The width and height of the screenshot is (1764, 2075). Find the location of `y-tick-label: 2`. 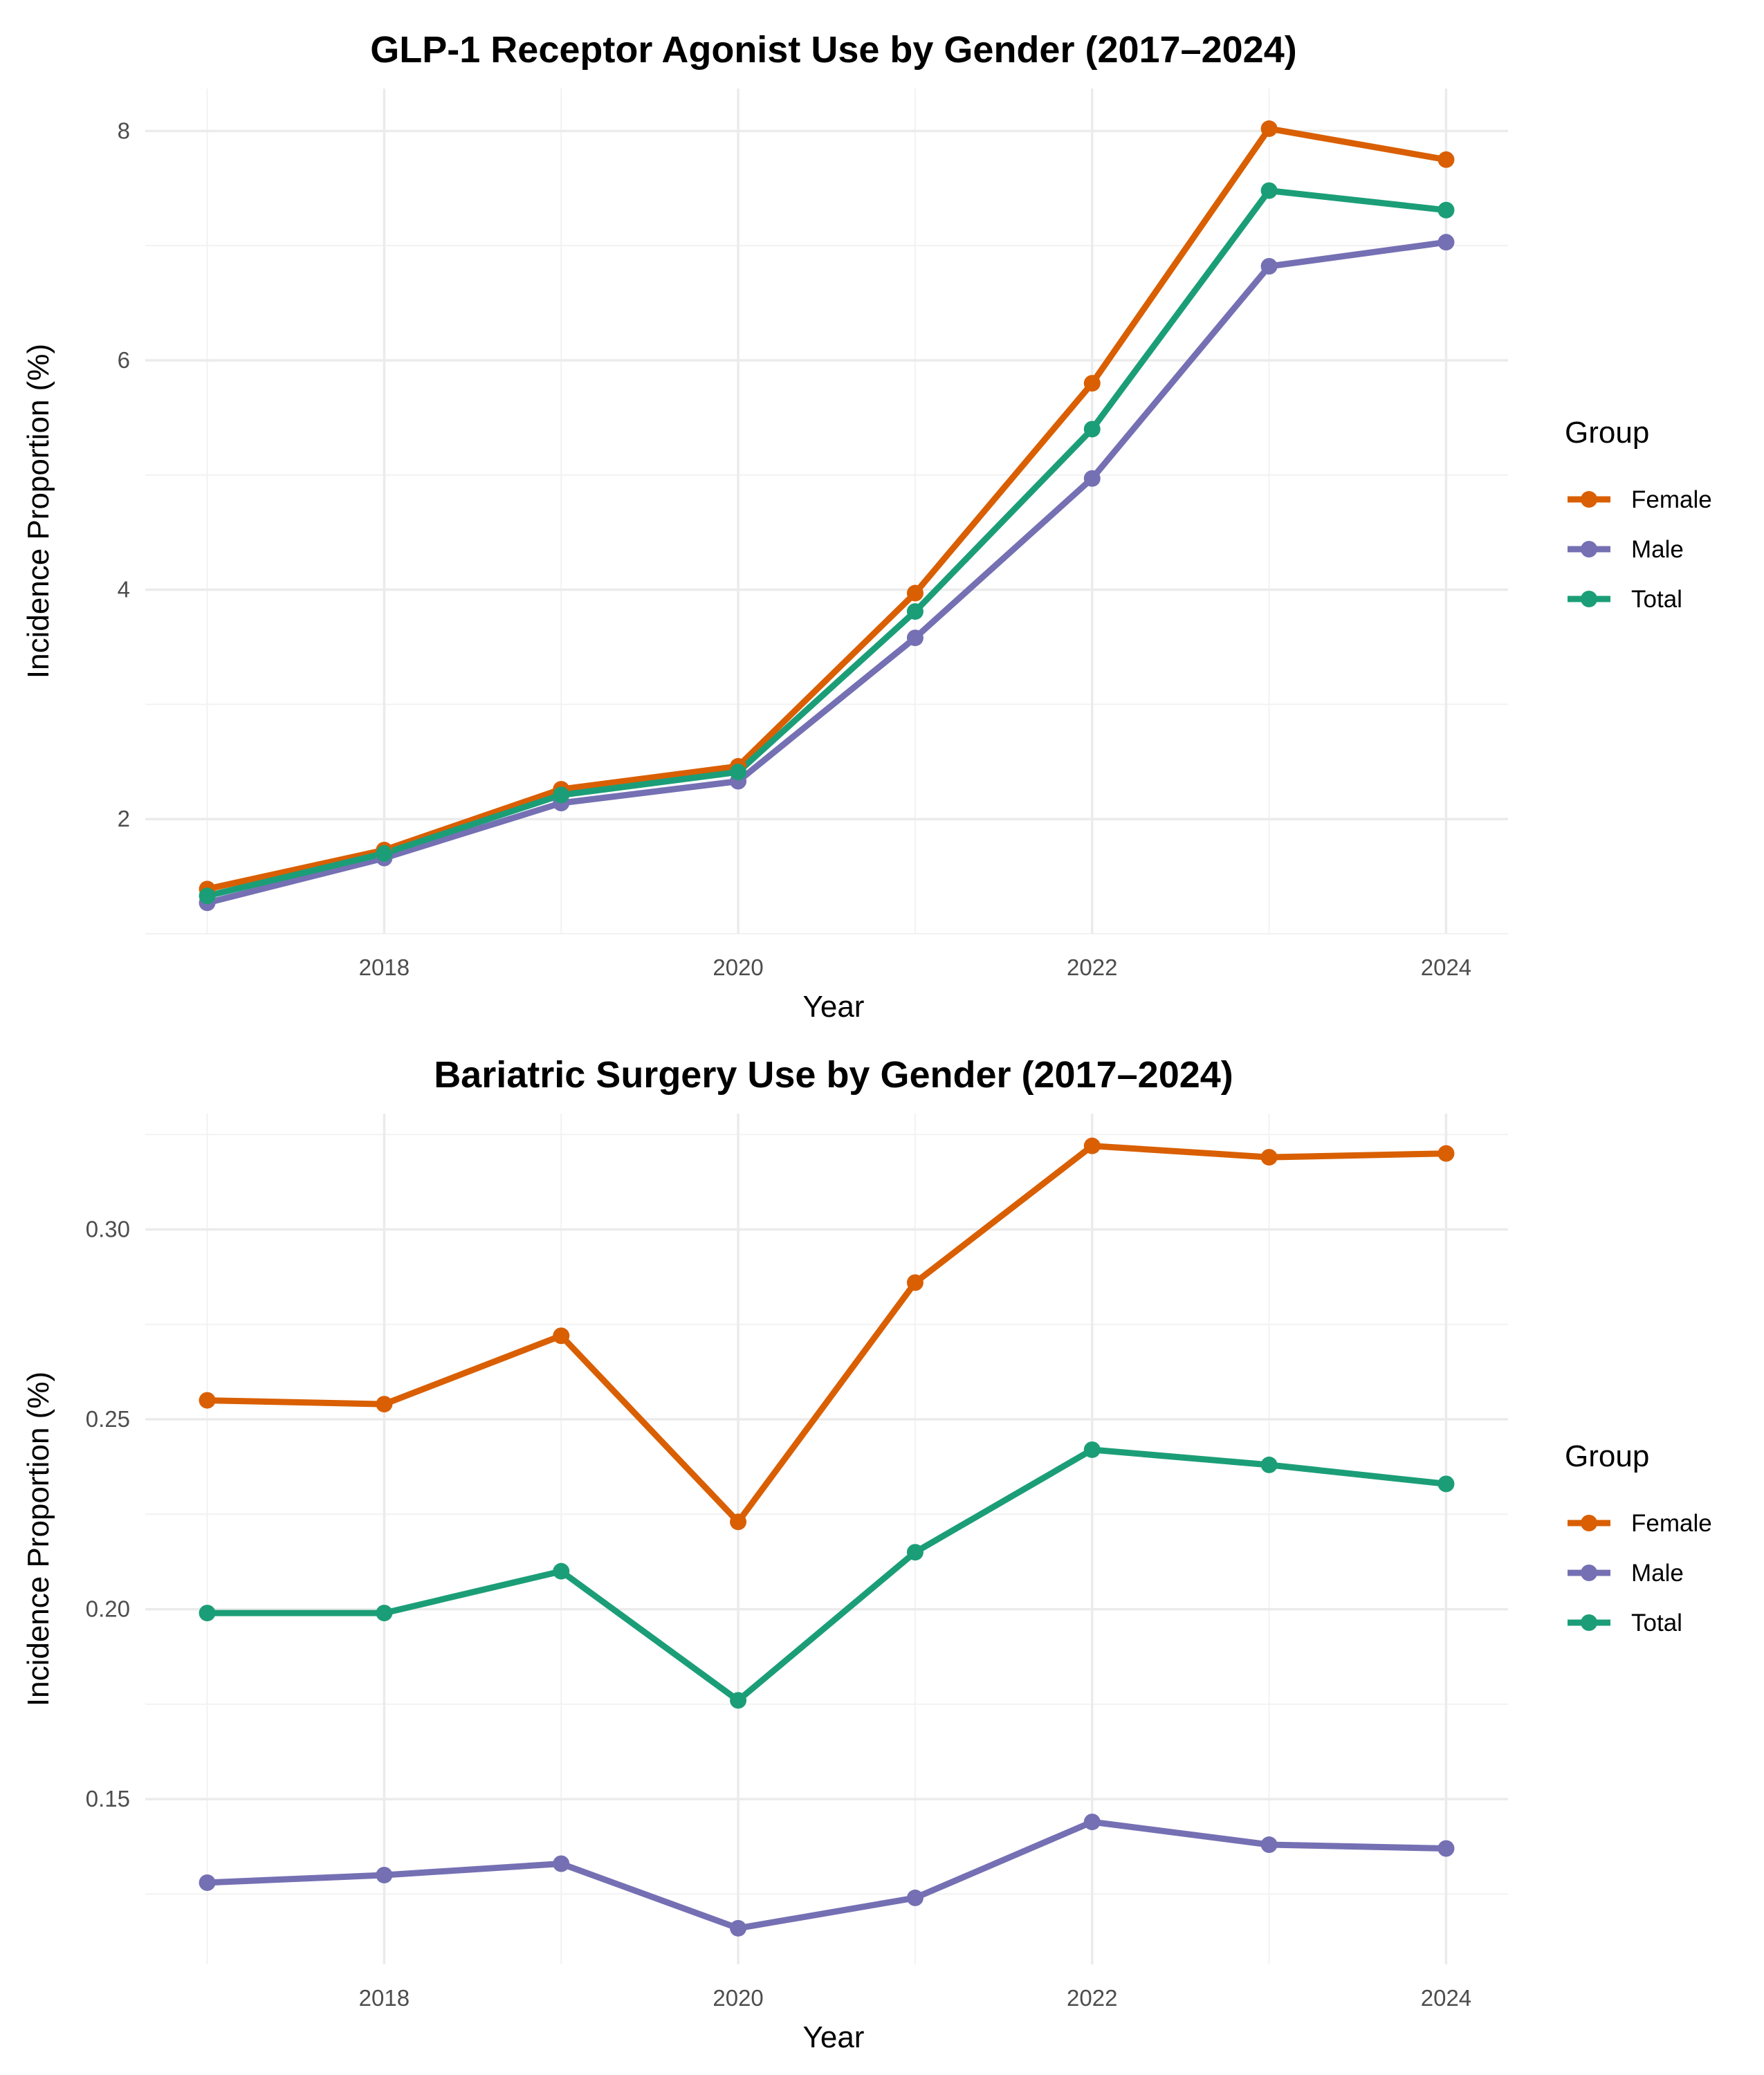

y-tick-label: 2 is located at coordinates (124, 818).